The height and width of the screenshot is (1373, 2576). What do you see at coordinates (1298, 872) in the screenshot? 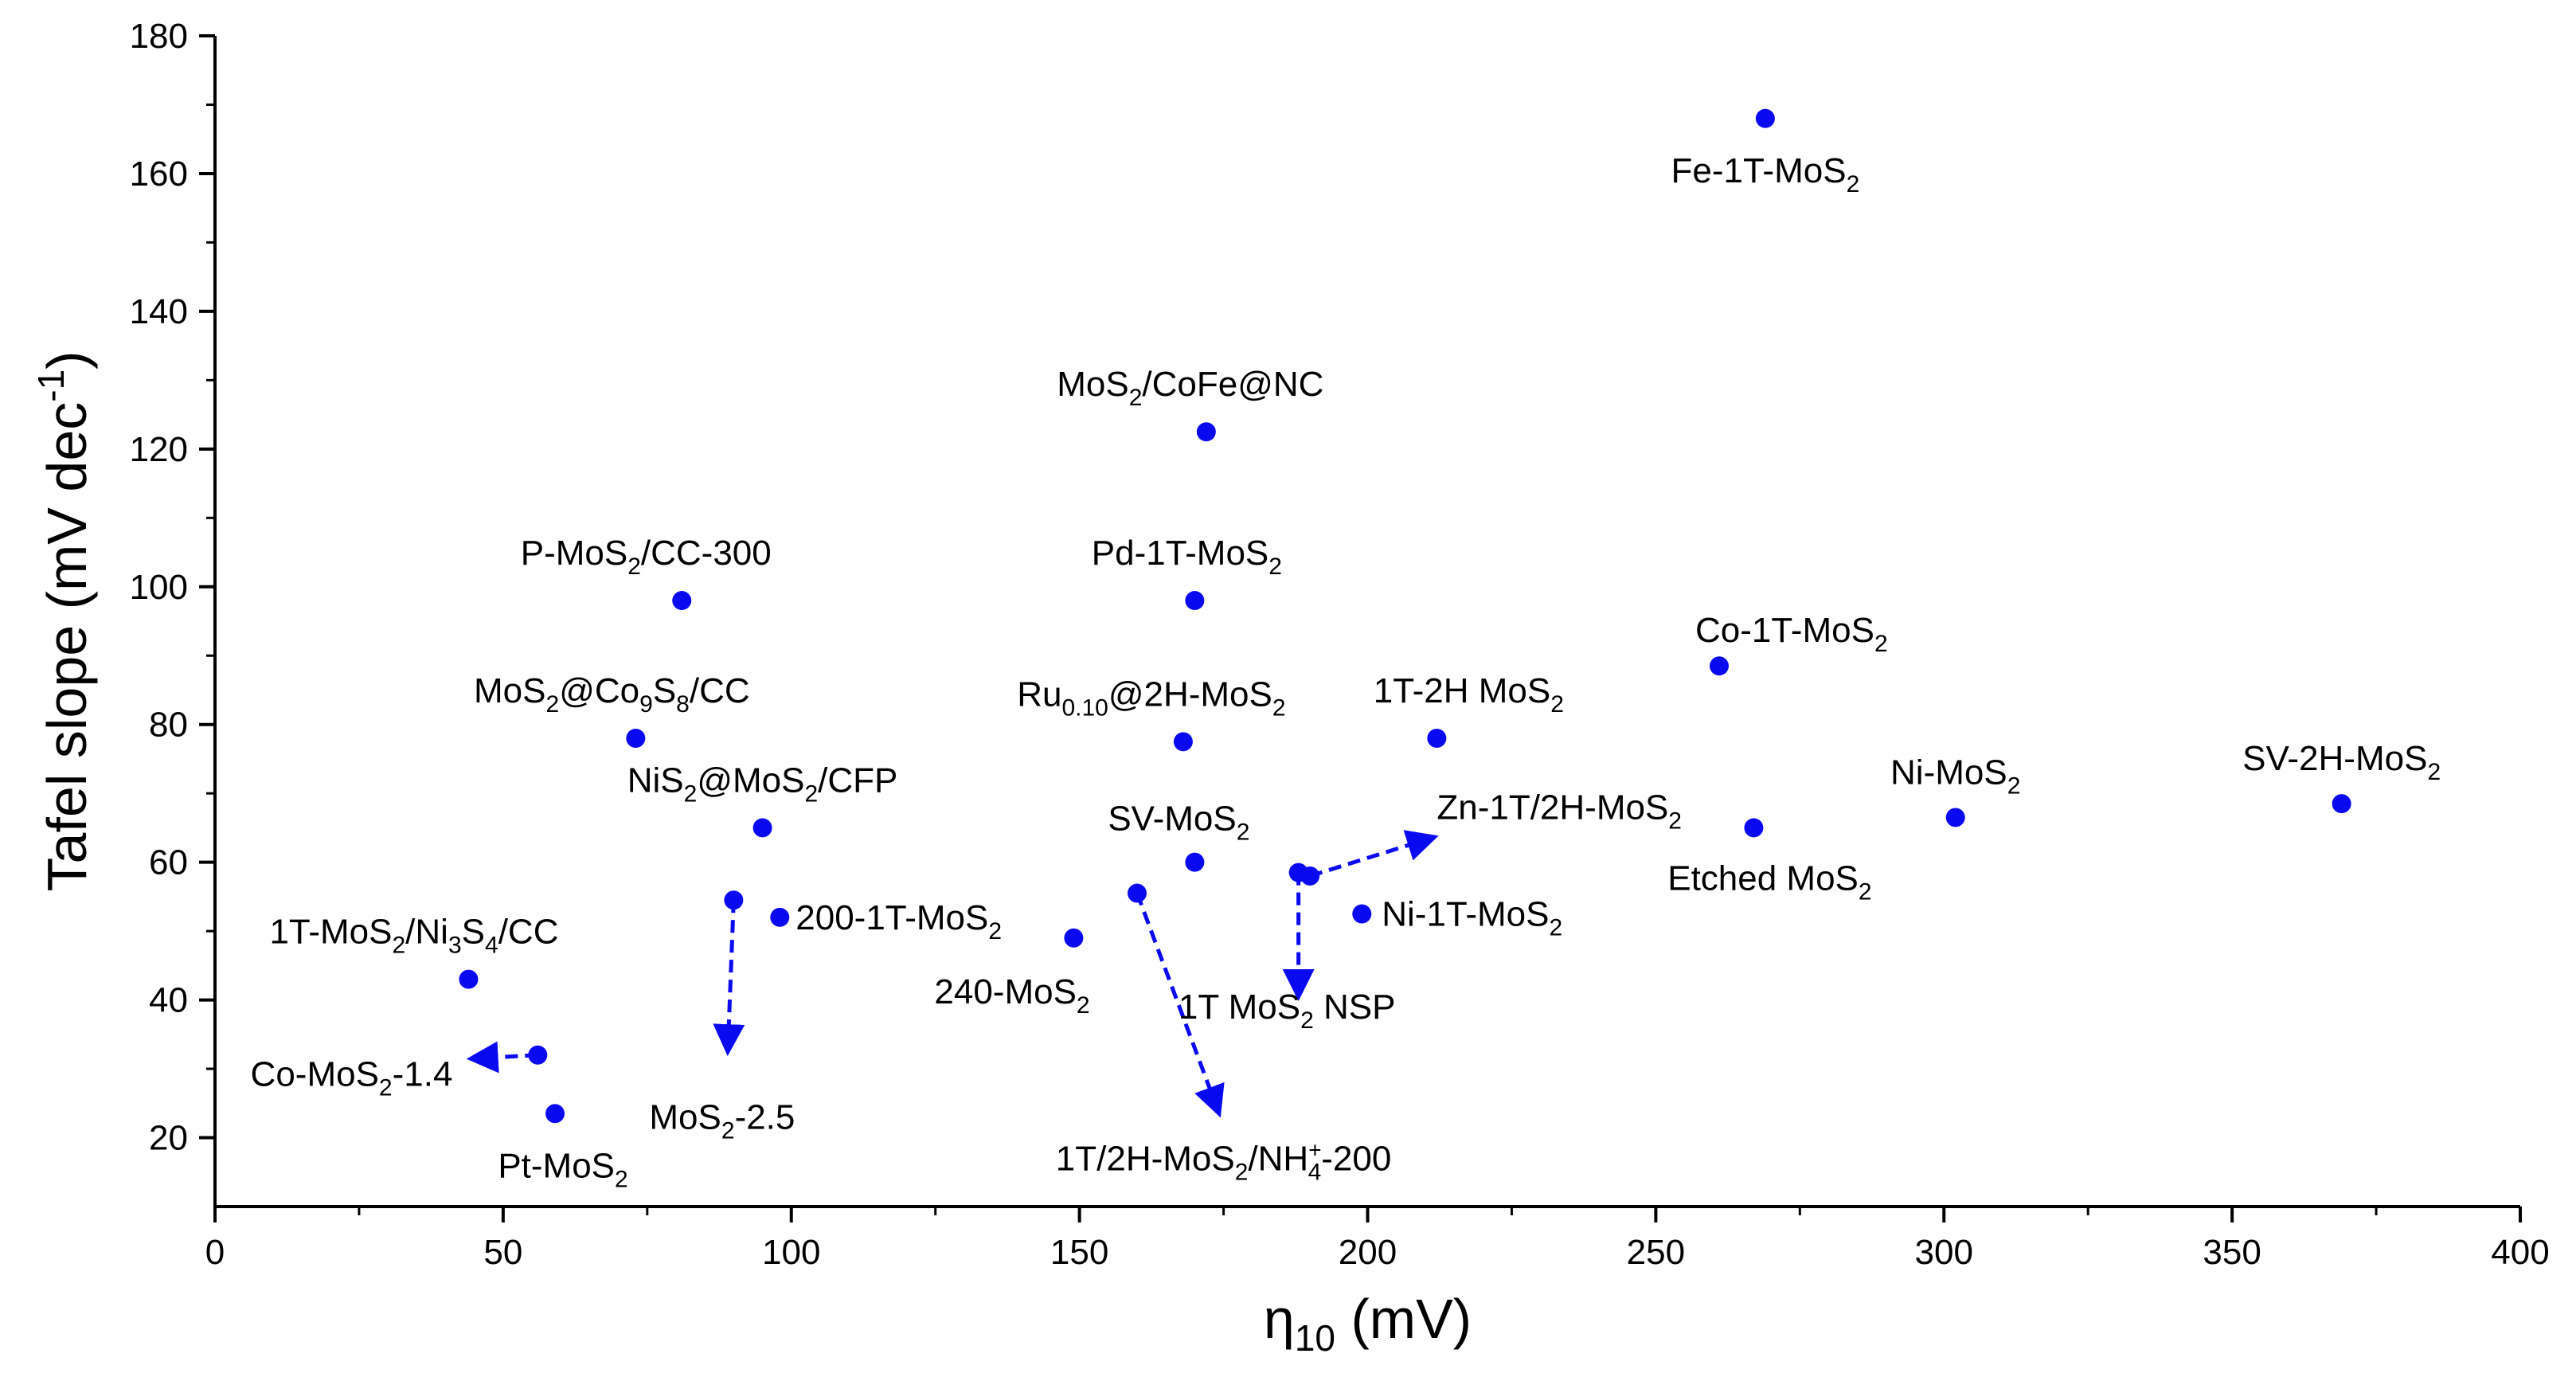
I see `point-1t-mos2-nsp` at bounding box center [1298, 872].